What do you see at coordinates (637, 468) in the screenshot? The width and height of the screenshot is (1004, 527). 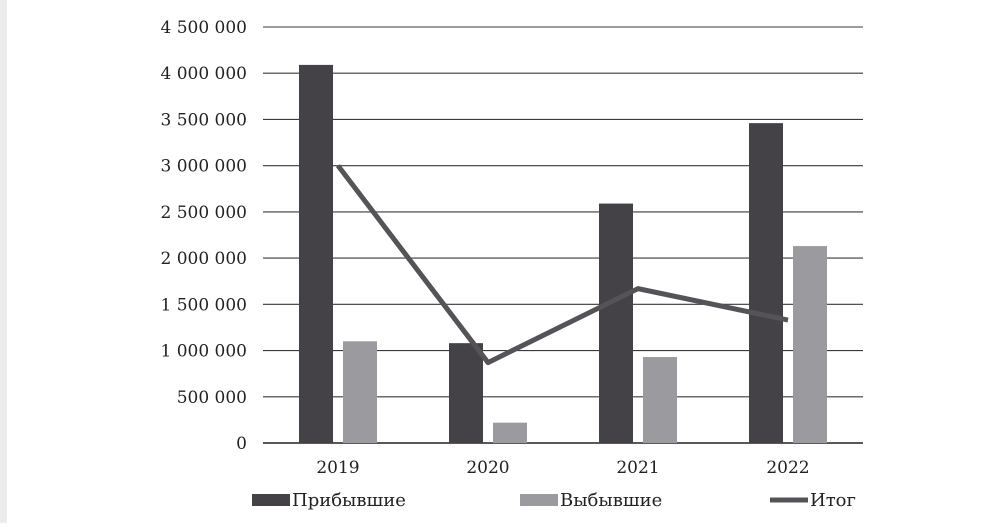 I see `x-tick-label: 2021` at bounding box center [637, 468].